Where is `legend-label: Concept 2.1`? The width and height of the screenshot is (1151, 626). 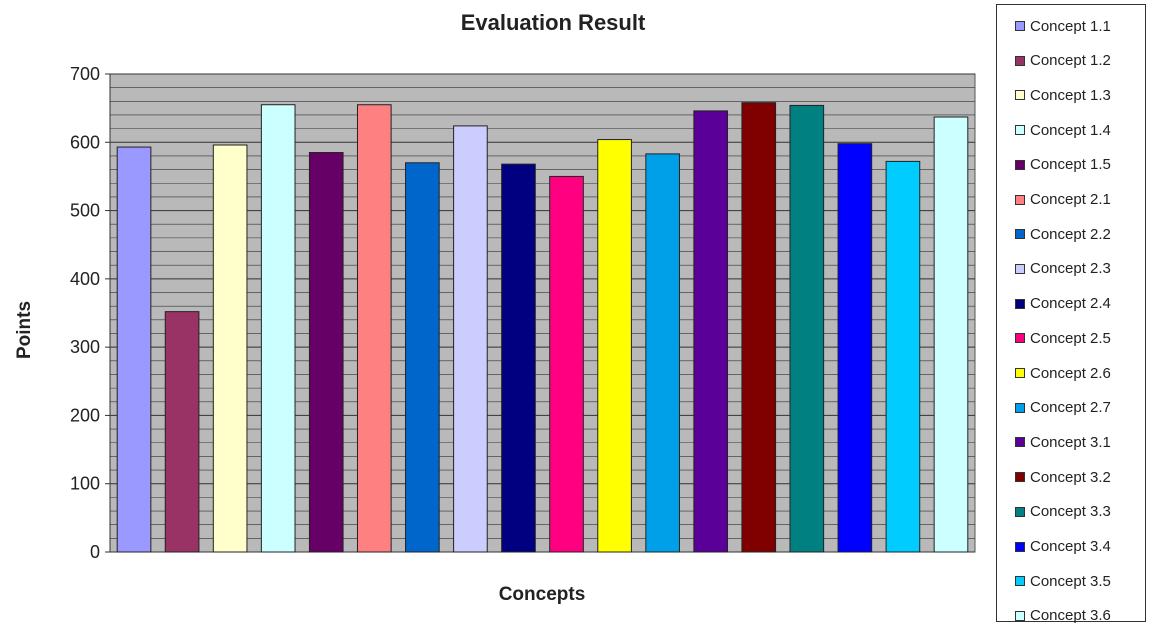
legend-label: Concept 2.1 is located at coordinates (1070, 199).